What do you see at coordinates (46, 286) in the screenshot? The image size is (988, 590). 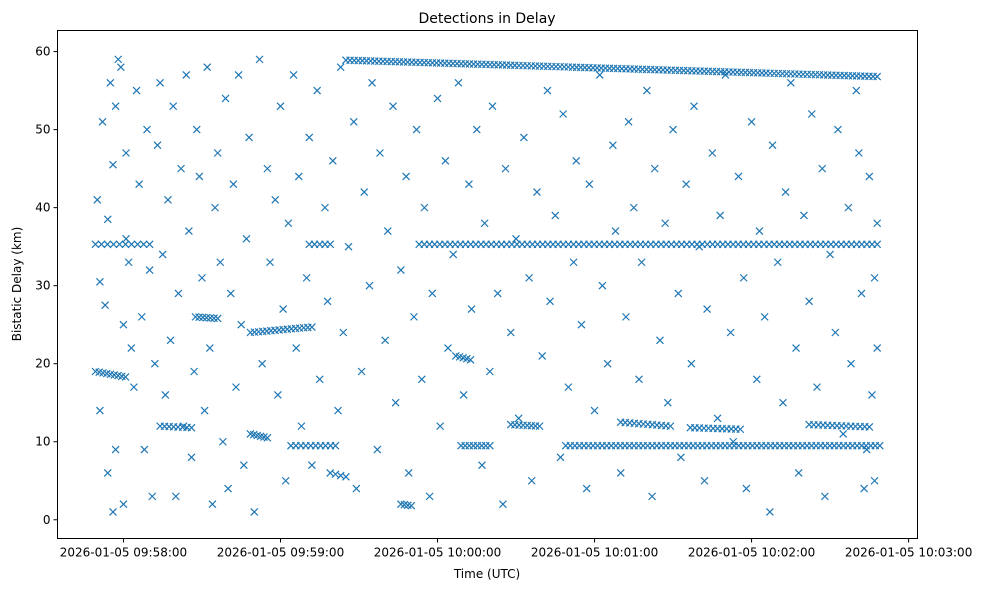 I see `y-axis: 0 10 20 30 40 50 60` at bounding box center [46, 286].